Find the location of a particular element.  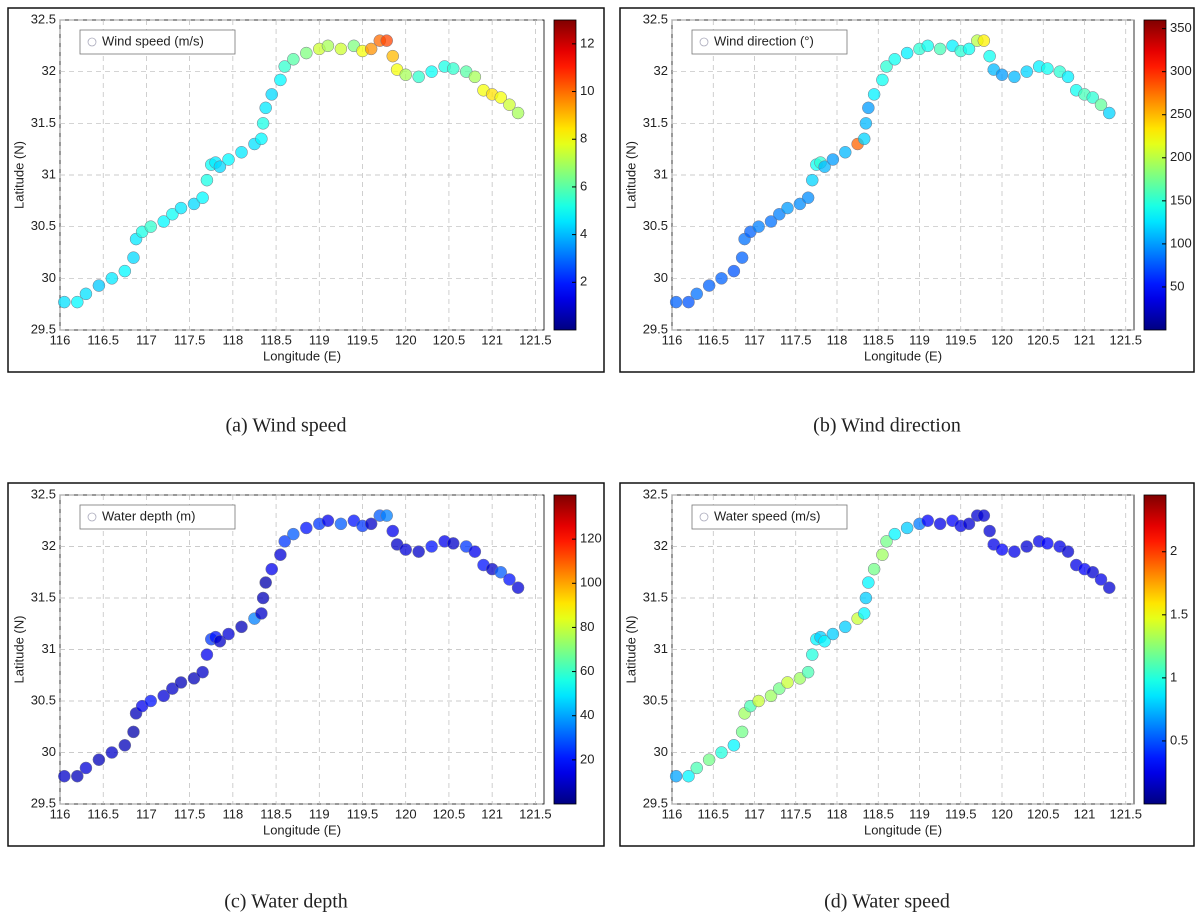

legend-marker is located at coordinates (704, 42).